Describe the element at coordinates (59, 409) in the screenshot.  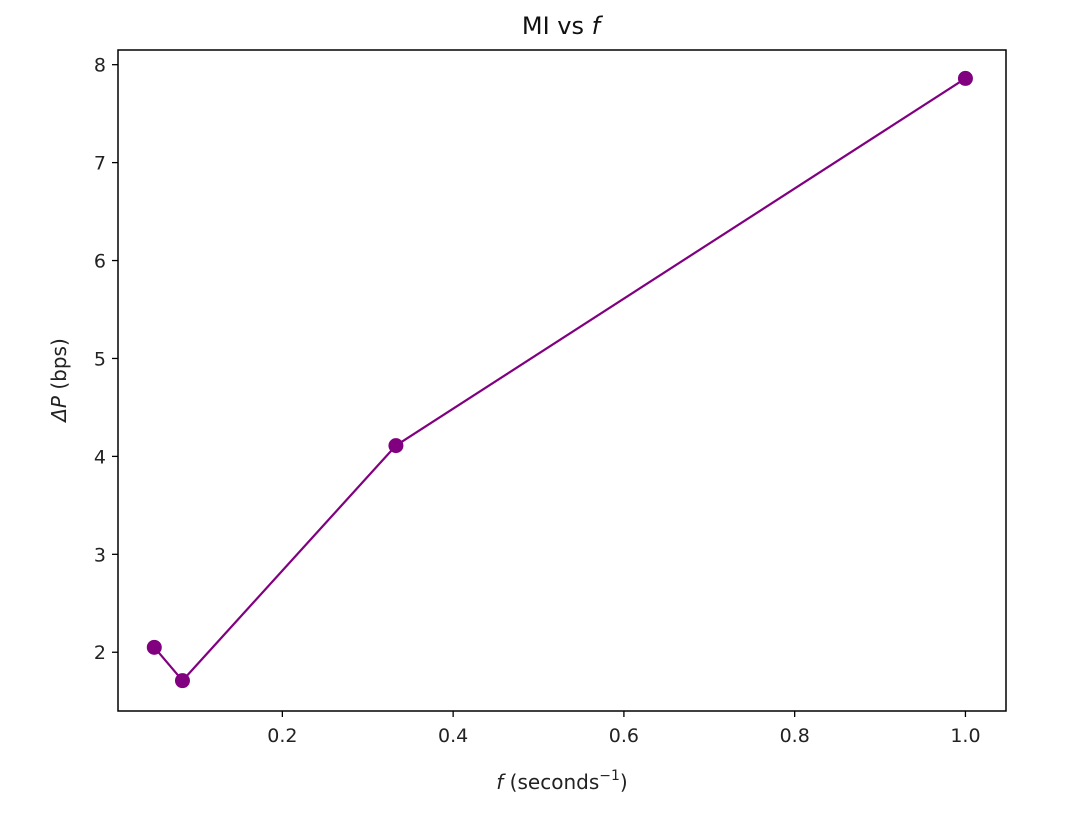
I see `y-axis-symbol: ΔP` at that location.